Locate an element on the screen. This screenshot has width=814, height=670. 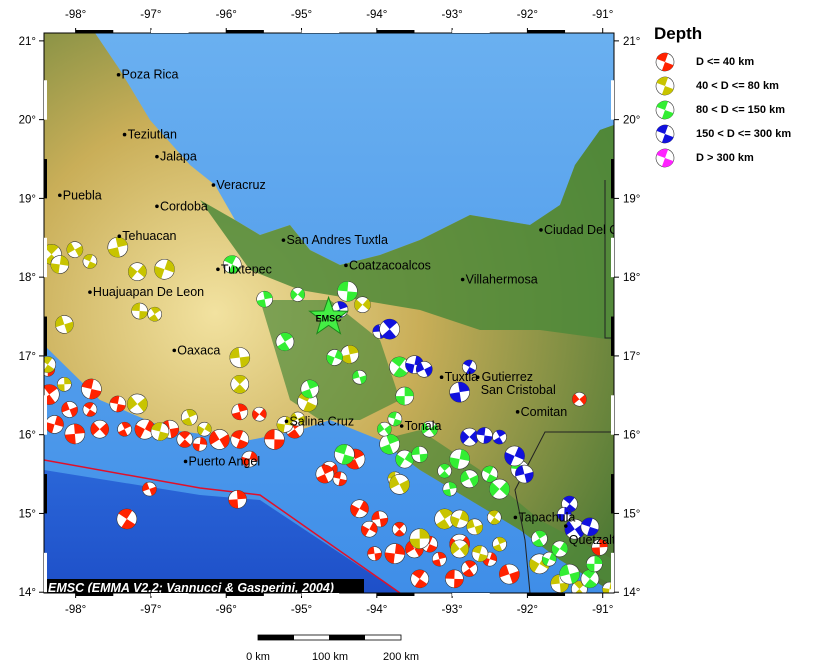
epicenter-marker: EMSC is located at coordinates (329, 315).